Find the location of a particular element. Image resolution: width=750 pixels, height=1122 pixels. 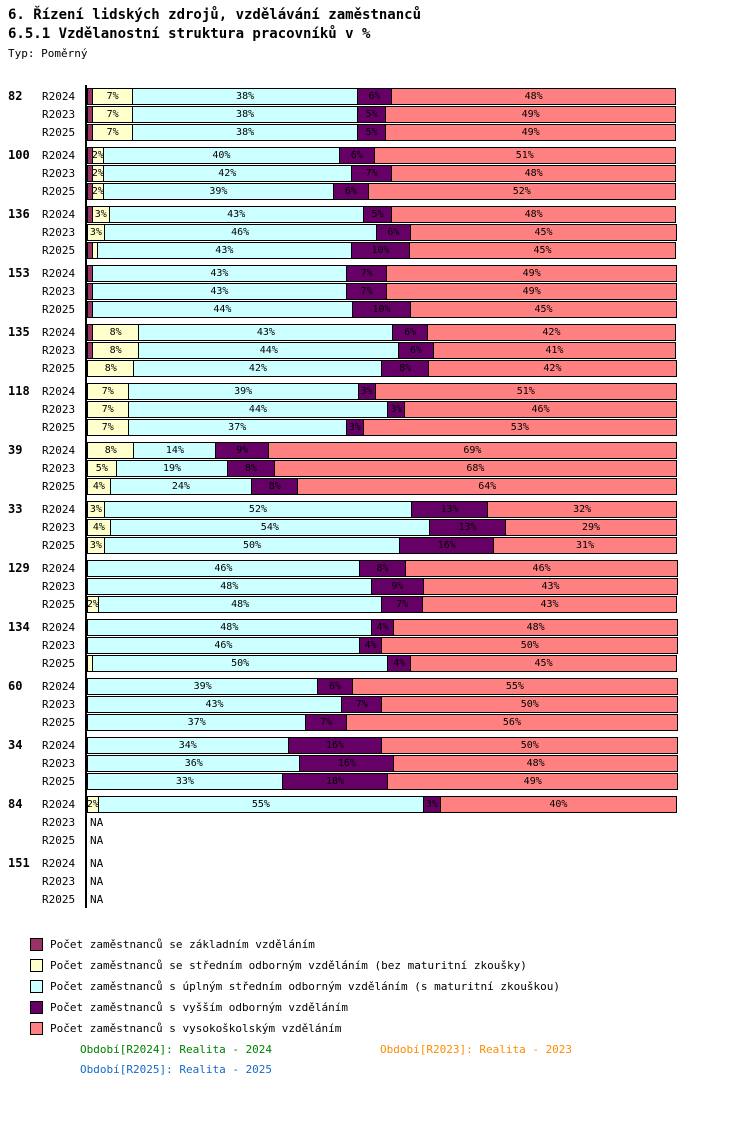

stacked-bar: 2% 55% 3% 40% is located at coordinates (383, 804).